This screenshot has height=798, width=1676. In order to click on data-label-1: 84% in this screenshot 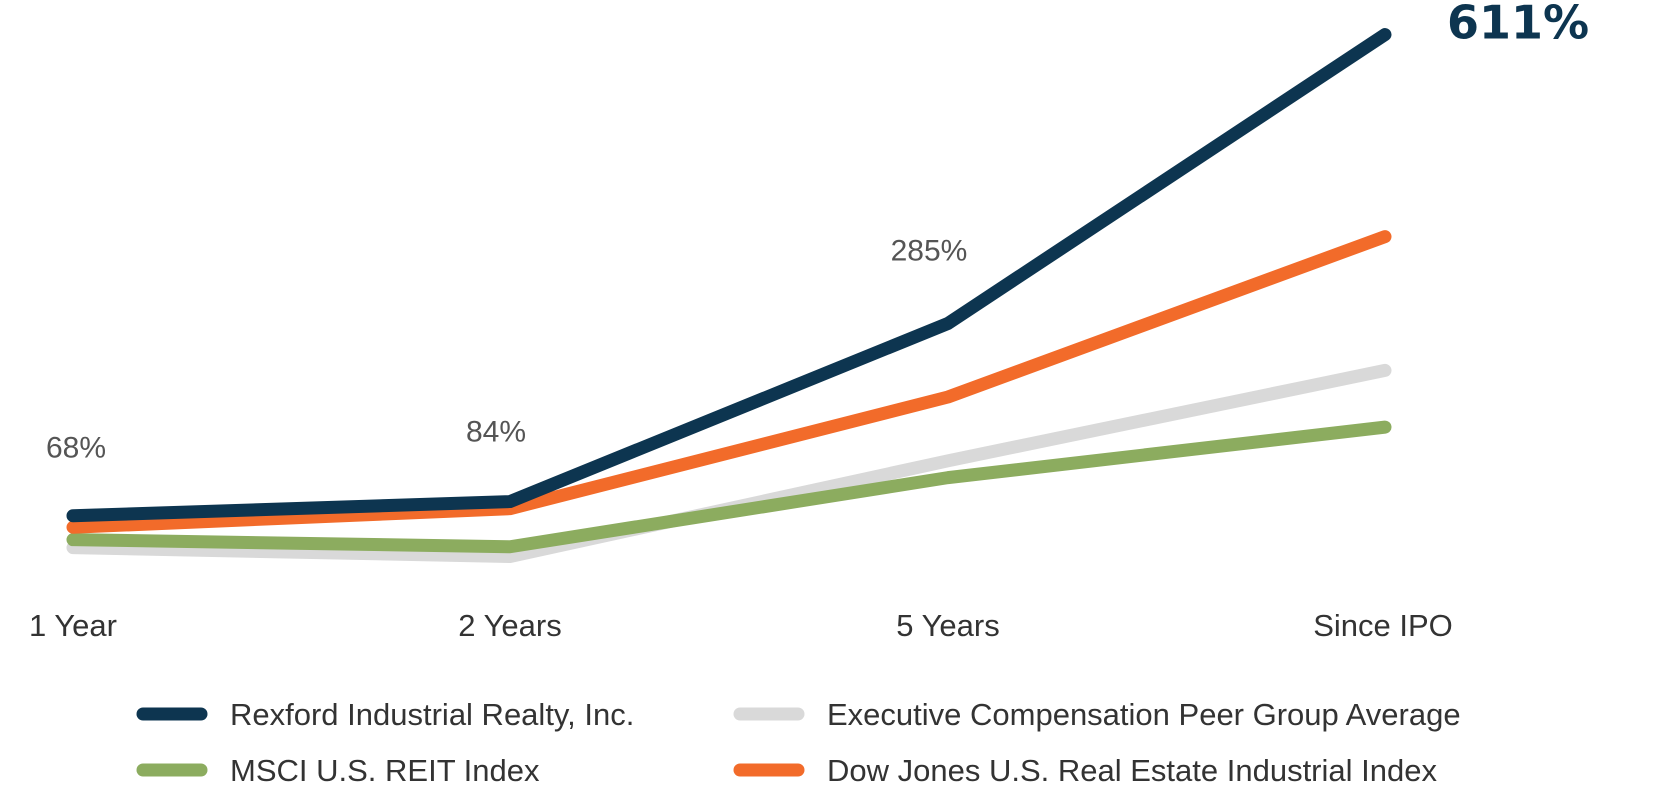, I will do `click(496, 432)`.